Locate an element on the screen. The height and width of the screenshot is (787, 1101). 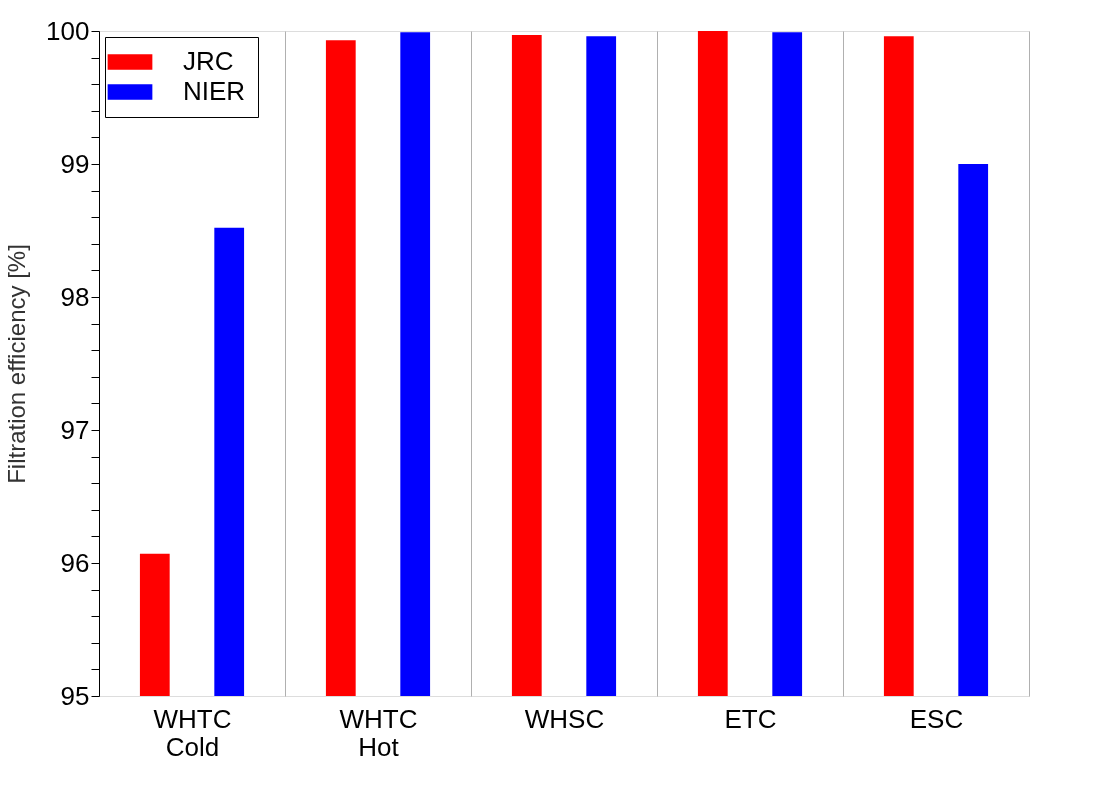
x-tick-label: ETC is located at coordinates (750, 718).